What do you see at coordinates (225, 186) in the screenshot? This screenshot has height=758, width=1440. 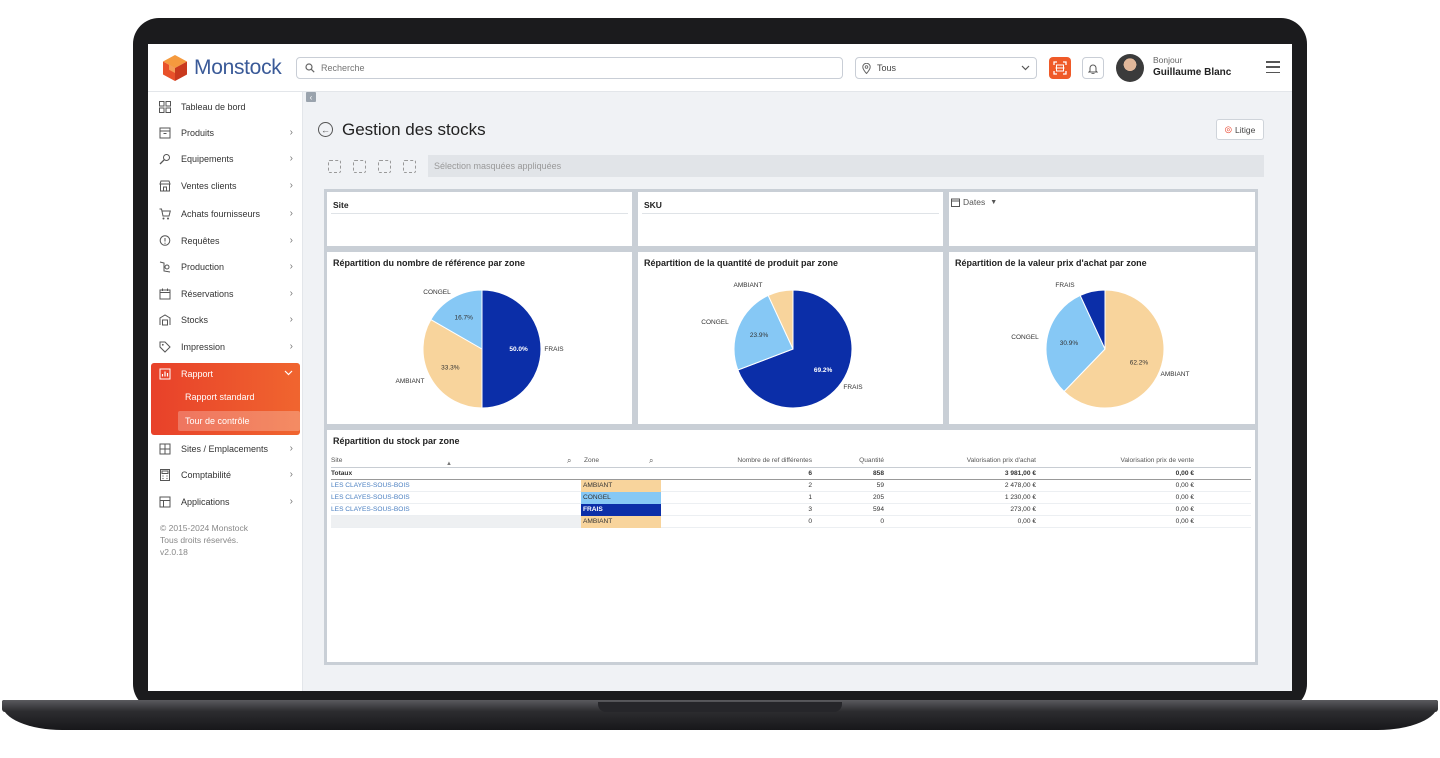 I see `sidebar-item-ventes-clients: Ventes clients ›` at bounding box center [225, 186].